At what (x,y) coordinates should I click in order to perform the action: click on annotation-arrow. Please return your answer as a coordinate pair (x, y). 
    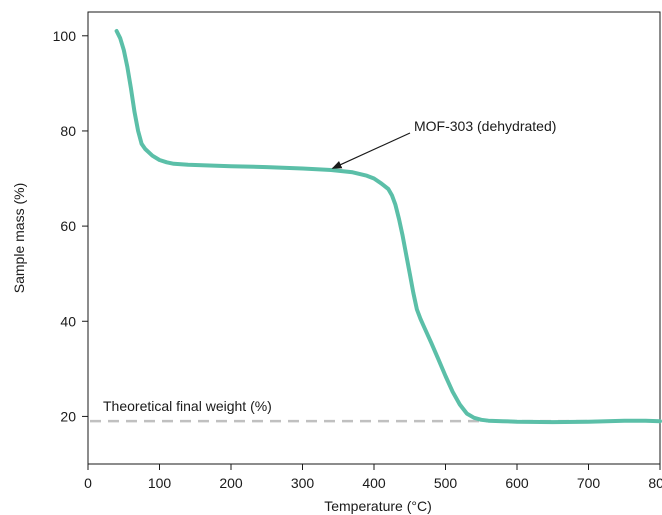
    Looking at the image, I should click on (371, 150).